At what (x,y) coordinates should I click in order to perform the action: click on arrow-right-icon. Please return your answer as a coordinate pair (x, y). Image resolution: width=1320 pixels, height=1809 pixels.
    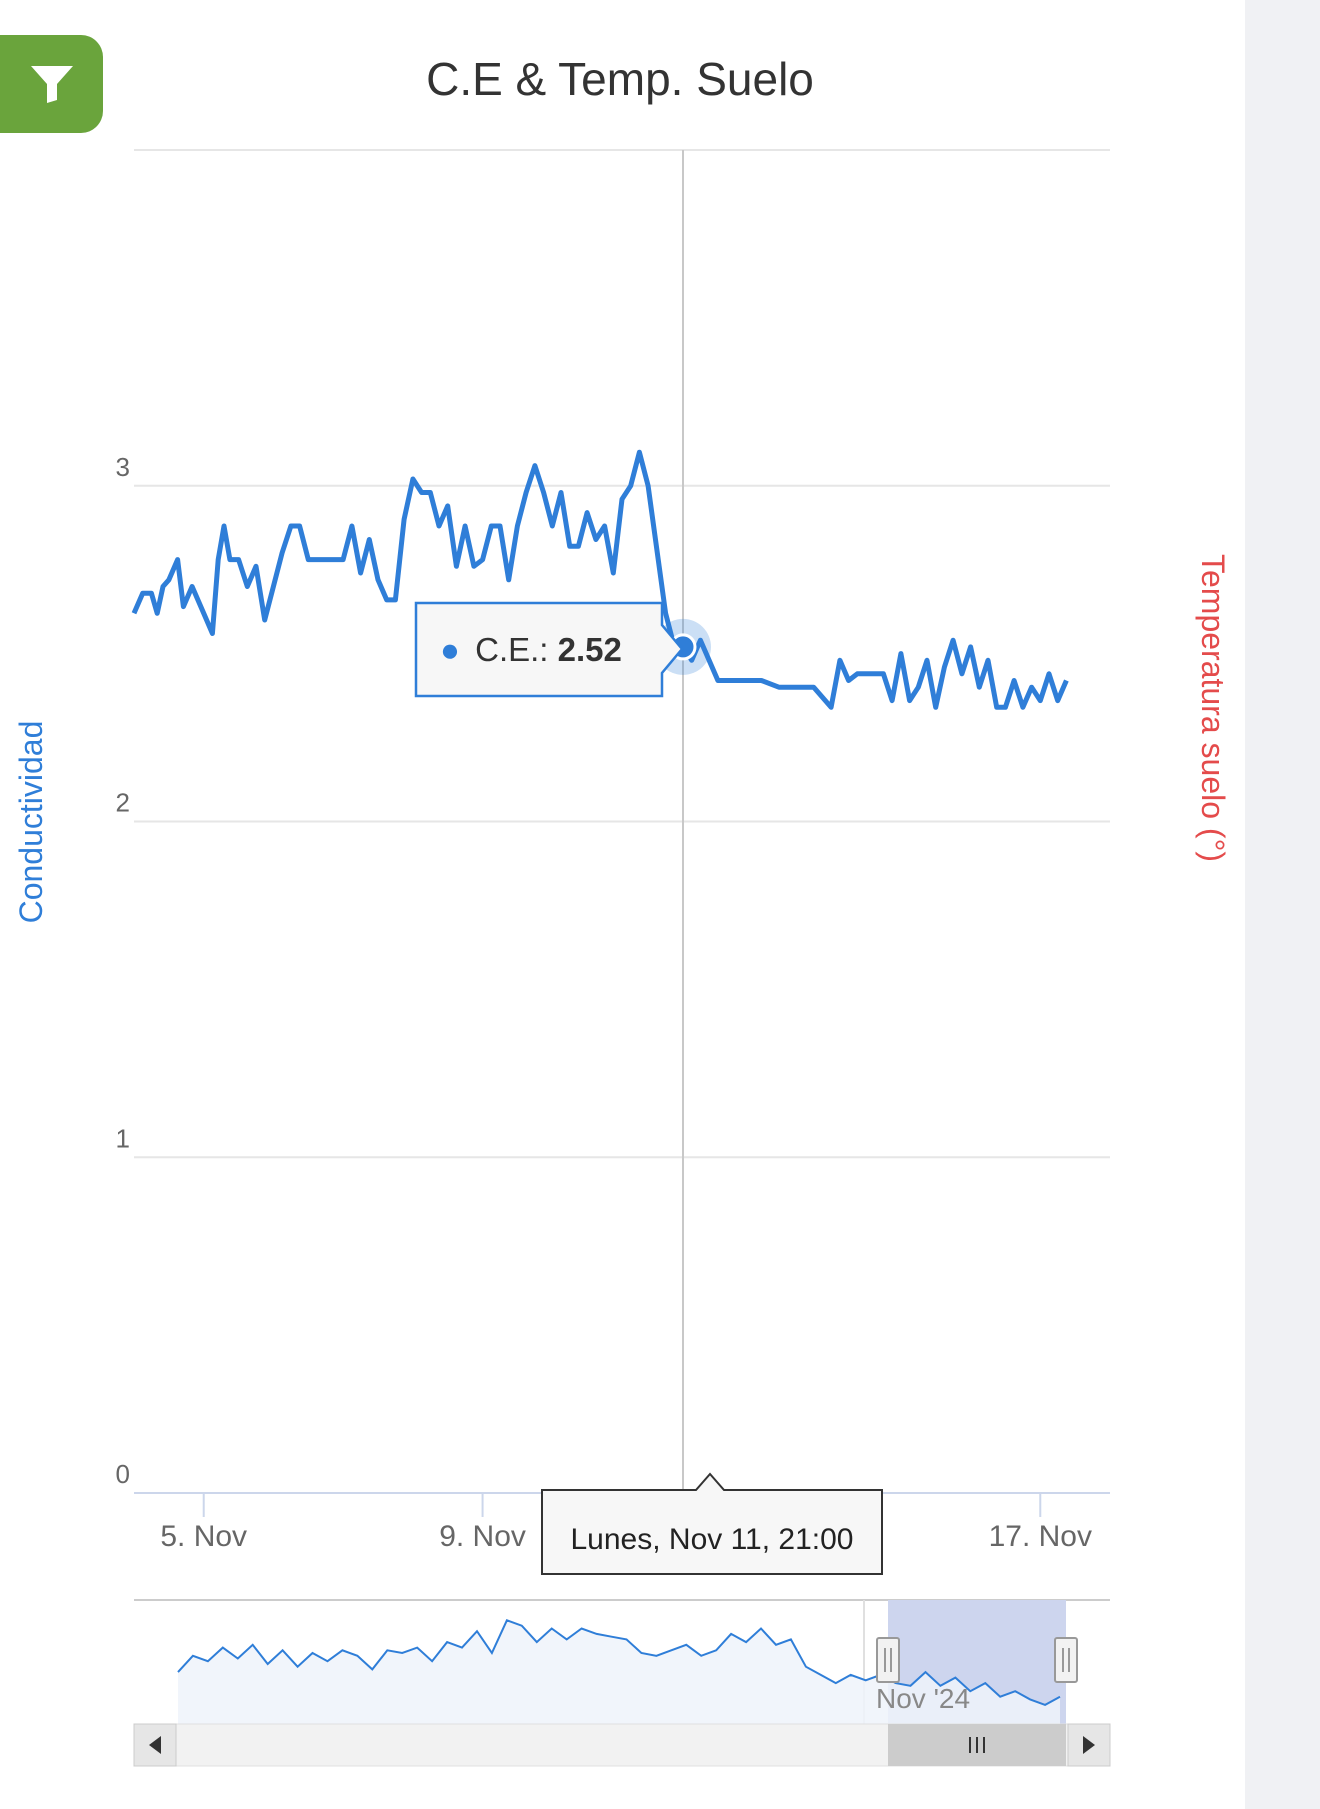
    Looking at the image, I should click on (1089, 1745).